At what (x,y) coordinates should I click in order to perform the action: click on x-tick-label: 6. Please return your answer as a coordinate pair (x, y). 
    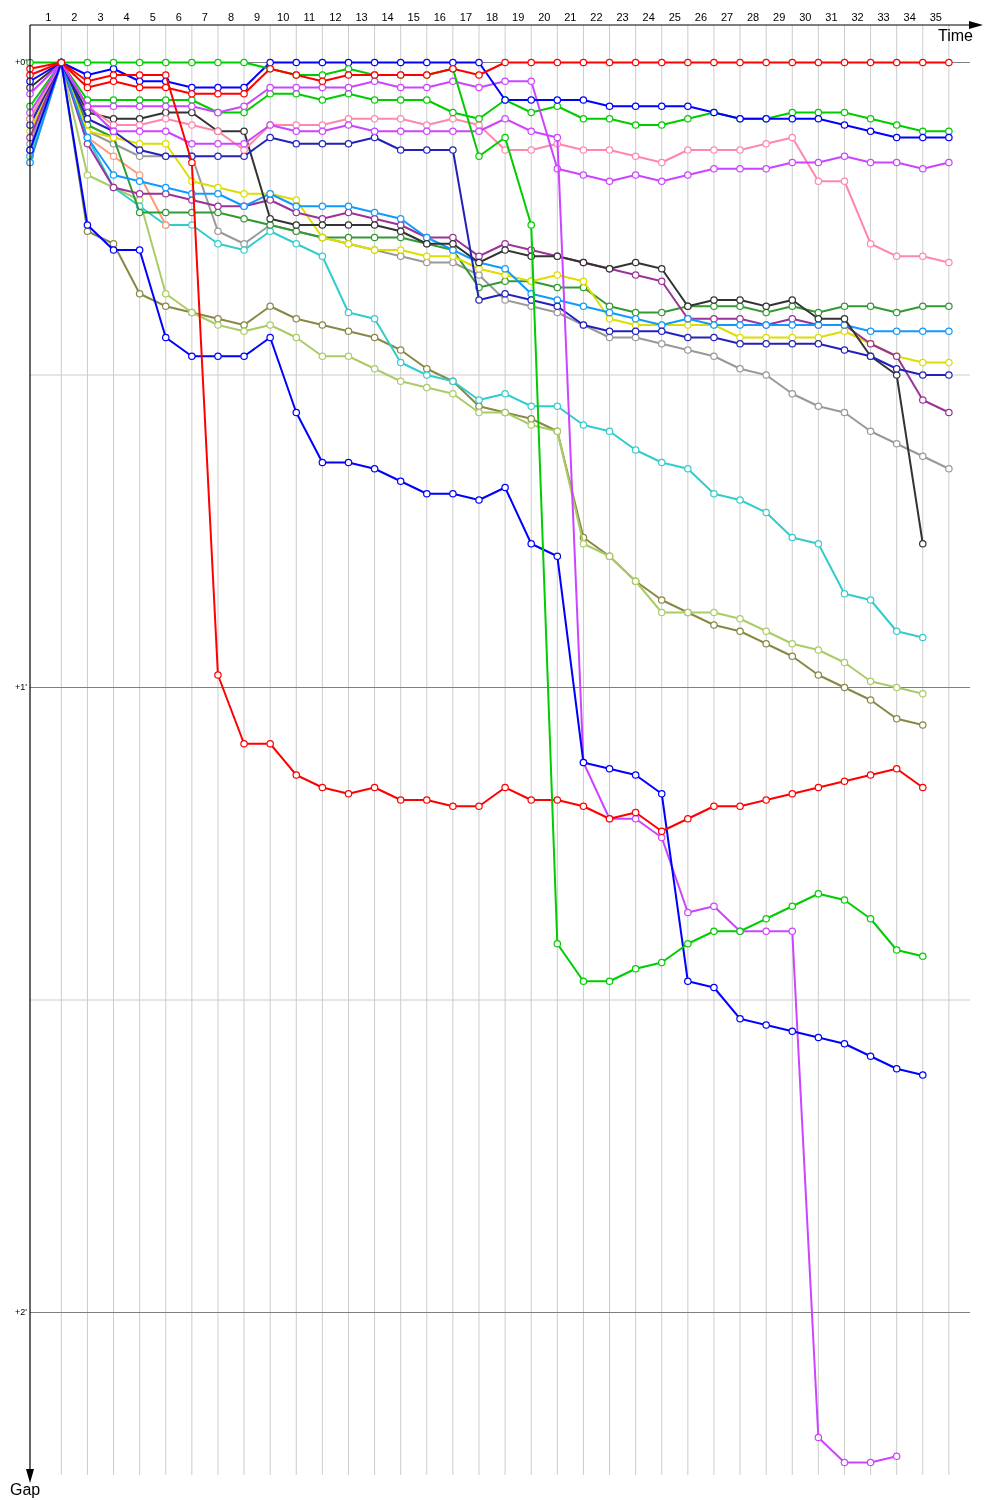
    Looking at the image, I should click on (178, 17).